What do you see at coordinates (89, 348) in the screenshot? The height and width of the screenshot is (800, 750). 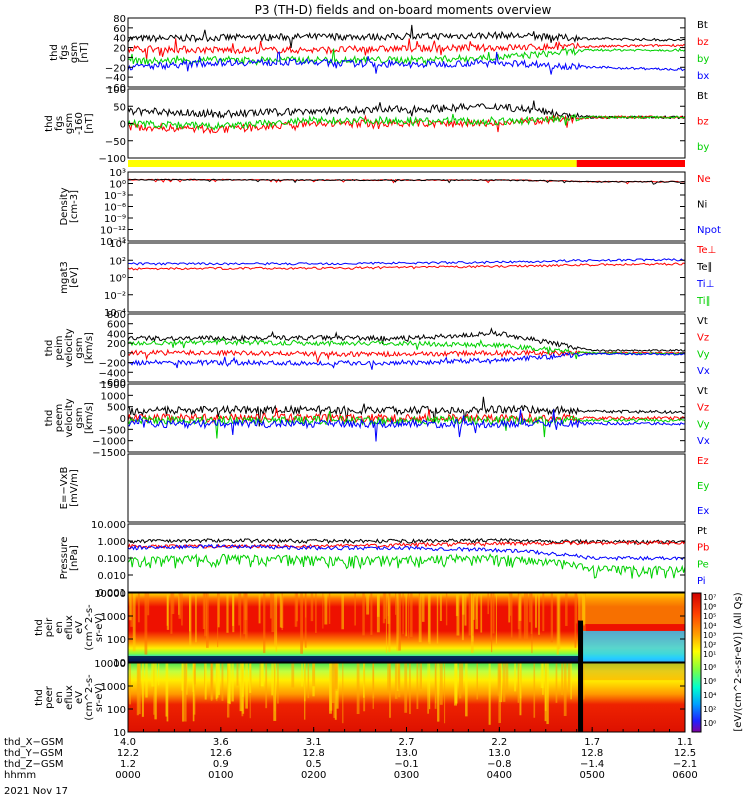 I see `ion-velocity-ylabel: [km/s]` at bounding box center [89, 348].